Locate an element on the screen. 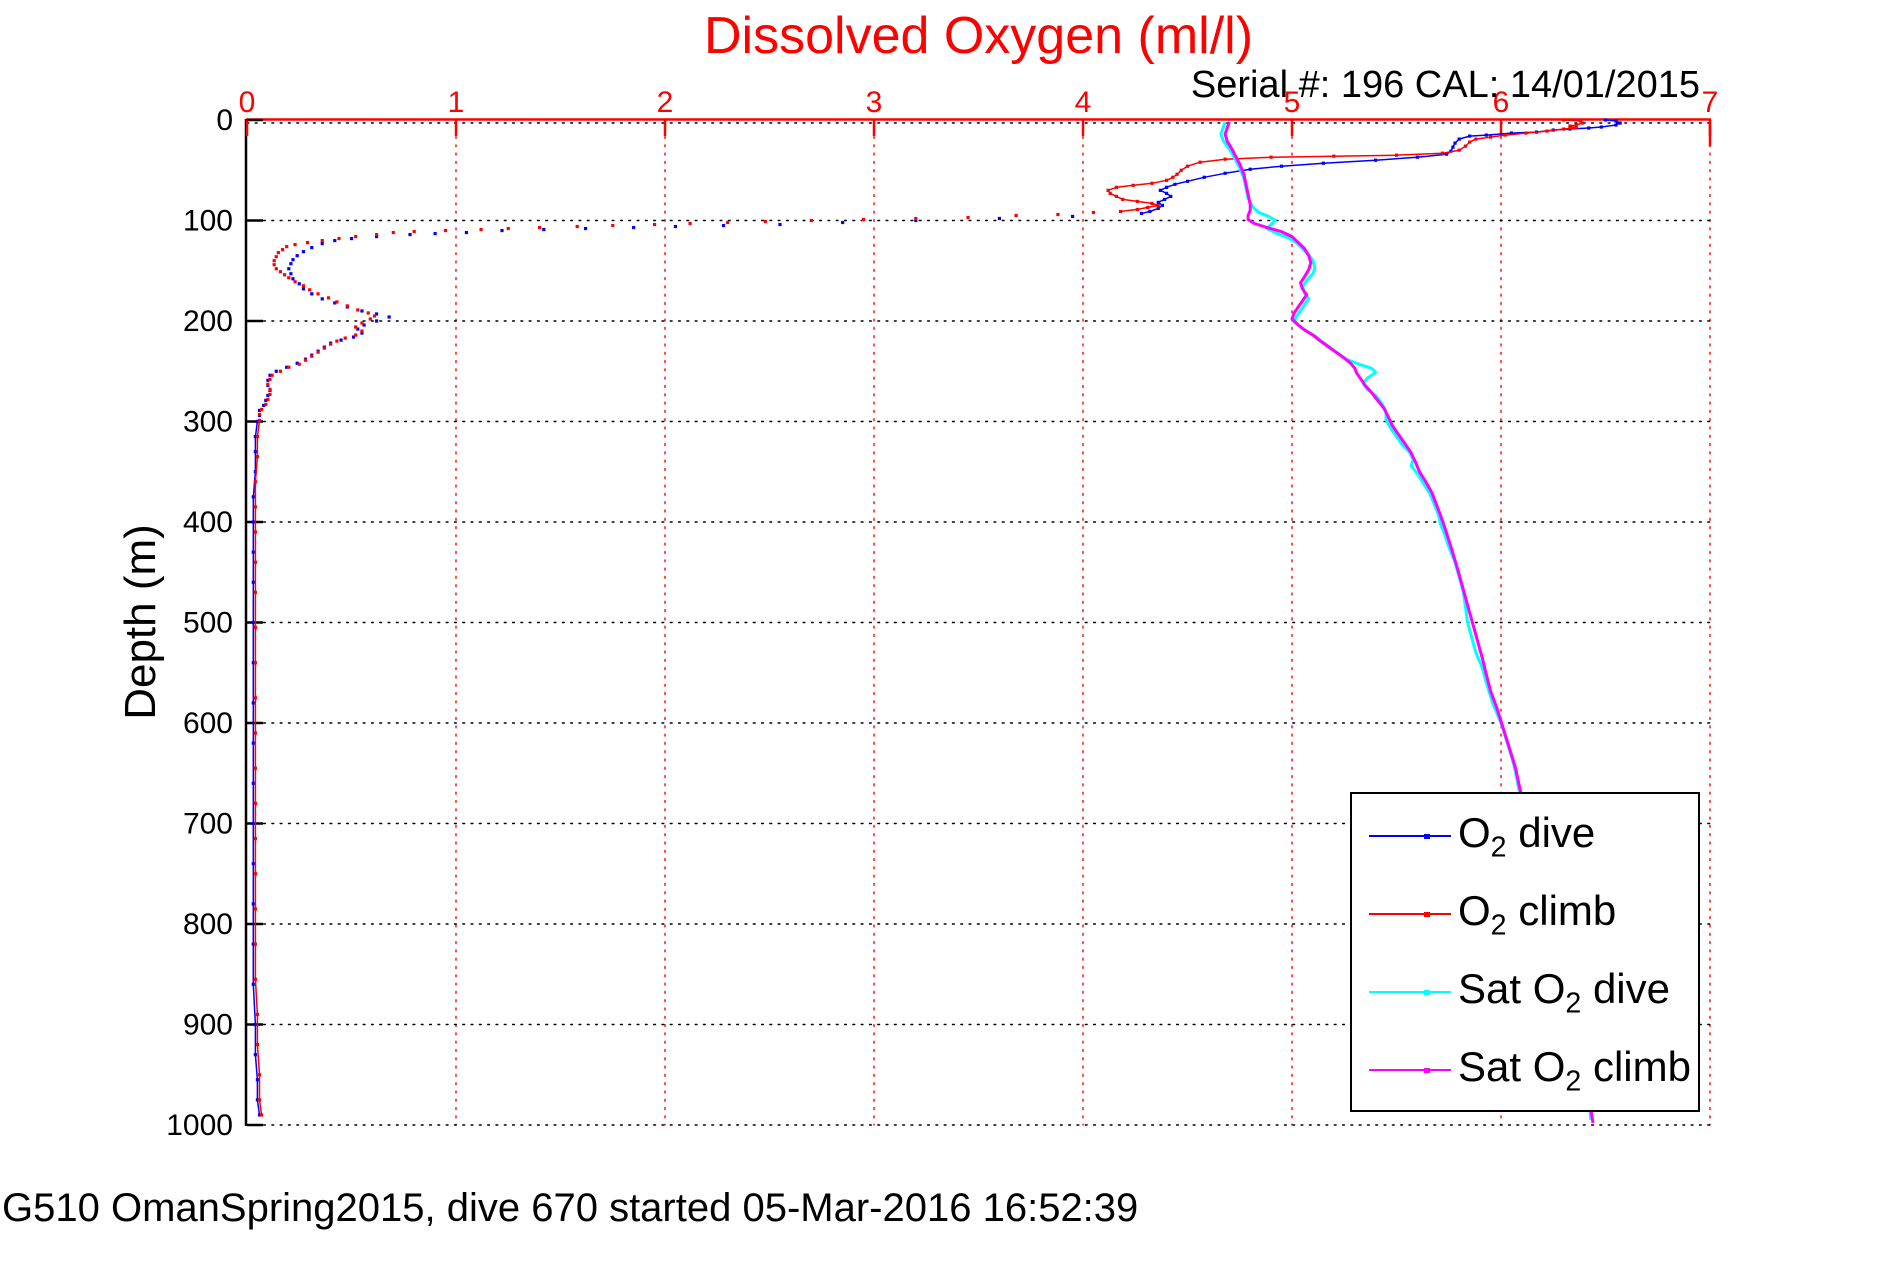 The height and width of the screenshot is (1262, 1891). legend-label: Sat O2 climb is located at coordinates (1574, 1070).